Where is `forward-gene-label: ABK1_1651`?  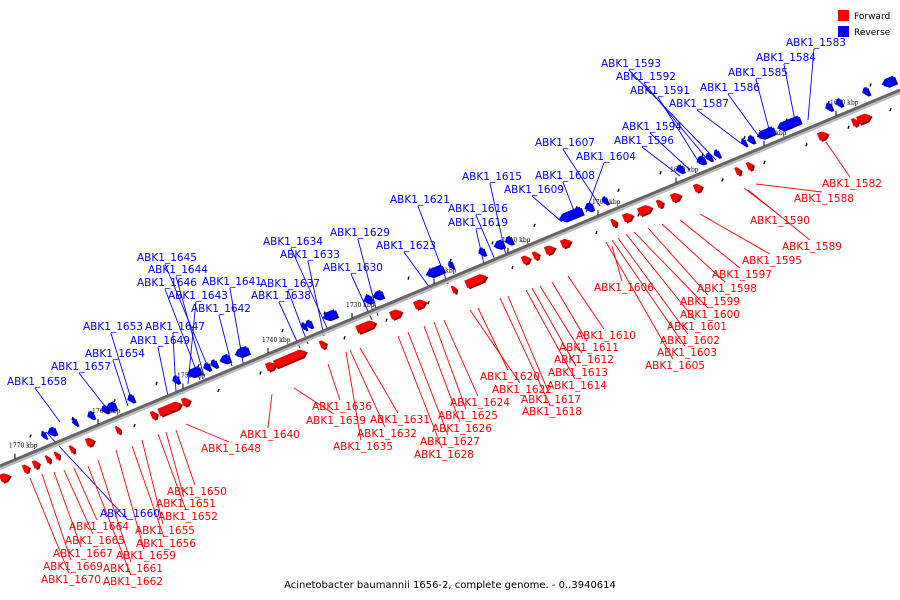 forward-gene-label: ABK1_1651 is located at coordinates (186, 504).